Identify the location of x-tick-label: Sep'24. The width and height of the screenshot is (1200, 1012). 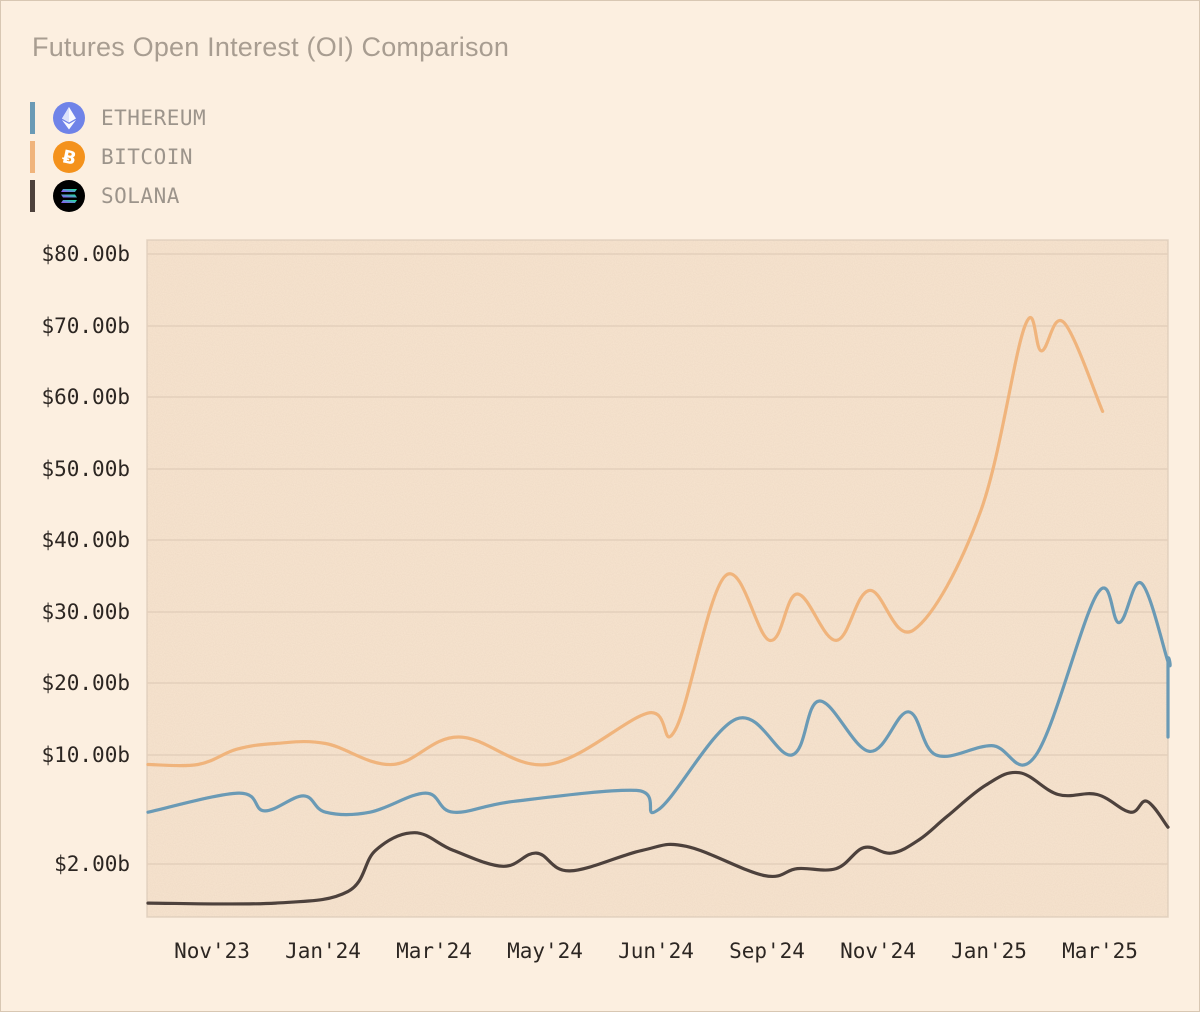
(767, 951).